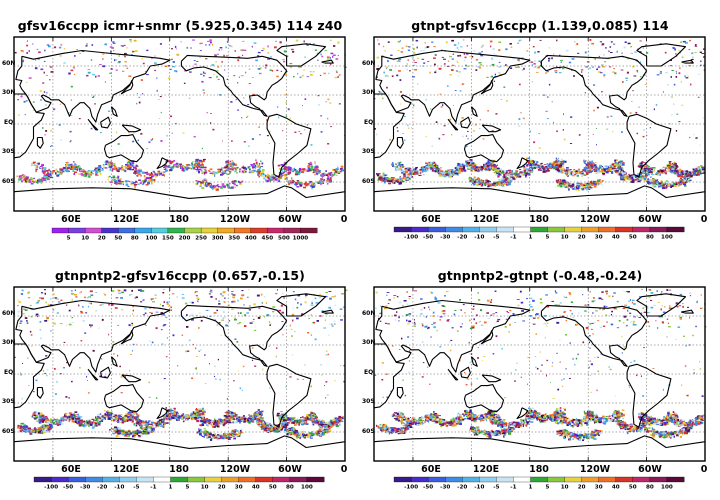  What do you see at coordinates (479, 238) in the screenshot?
I see `colorbar-label: -10` at bounding box center [479, 238].